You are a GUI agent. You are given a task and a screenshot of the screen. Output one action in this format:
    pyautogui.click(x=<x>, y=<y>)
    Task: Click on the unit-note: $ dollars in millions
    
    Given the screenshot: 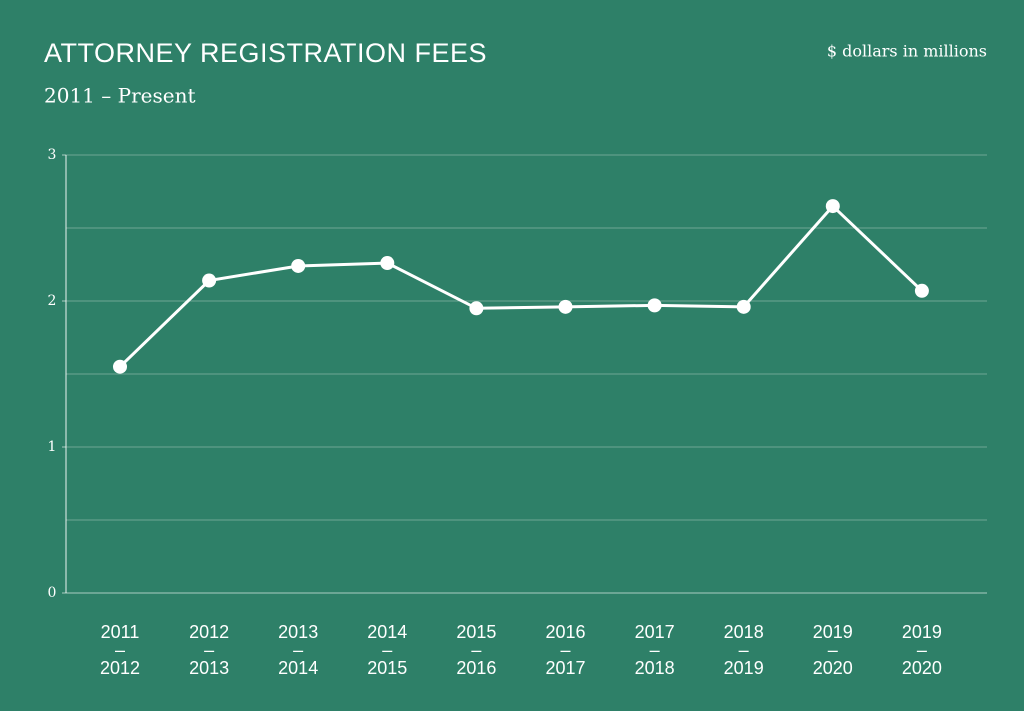 What is the action you would take?
    pyautogui.click(x=907, y=51)
    